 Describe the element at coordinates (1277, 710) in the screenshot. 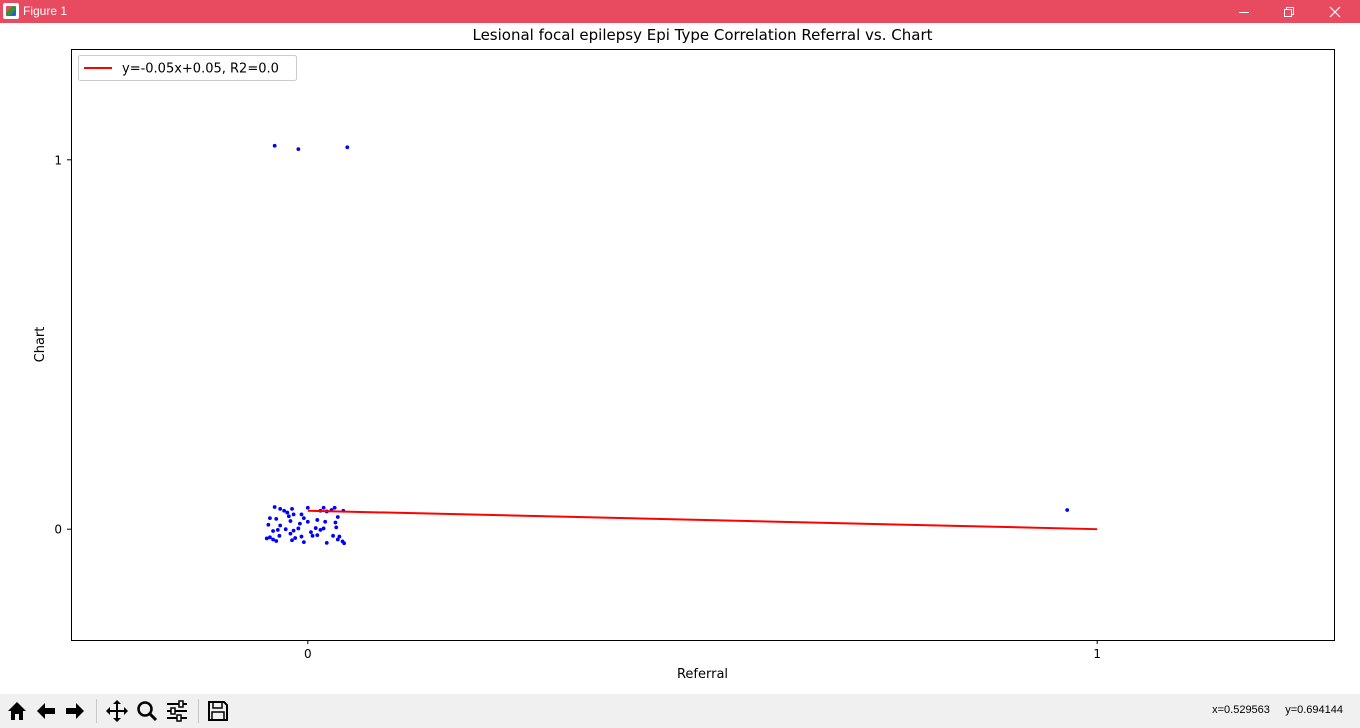

I see `cursor-coordinates: x=0.529563 y=0.694144` at that location.